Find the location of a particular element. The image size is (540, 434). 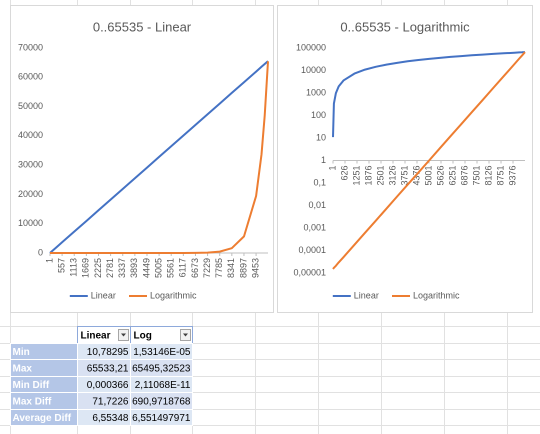

x-tick-label: 8897 is located at coordinates (243, 268).